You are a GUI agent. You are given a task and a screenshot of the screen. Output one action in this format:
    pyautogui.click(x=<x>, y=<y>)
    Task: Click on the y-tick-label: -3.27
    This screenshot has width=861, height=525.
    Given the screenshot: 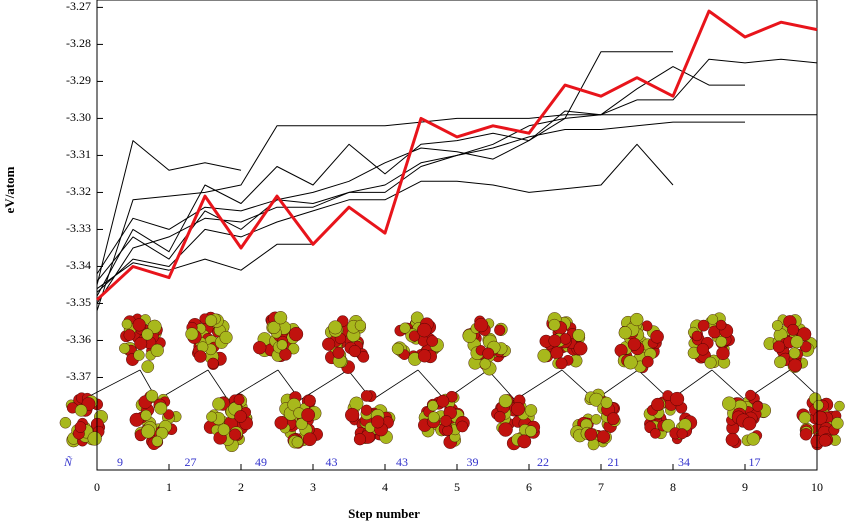 What is the action you would take?
    pyautogui.click(x=78, y=6)
    